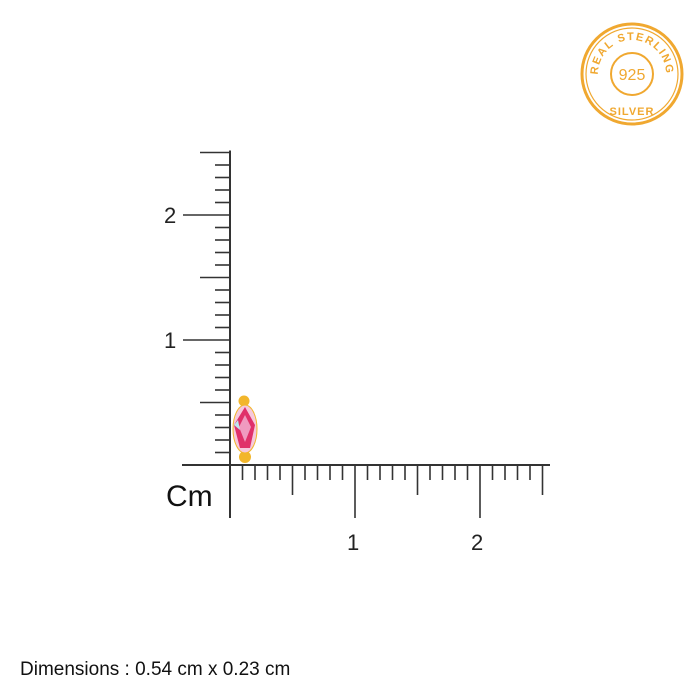 This screenshot has width=700, height=700. What do you see at coordinates (477, 542) in the screenshot?
I see `horizontal-label-2: 2` at bounding box center [477, 542].